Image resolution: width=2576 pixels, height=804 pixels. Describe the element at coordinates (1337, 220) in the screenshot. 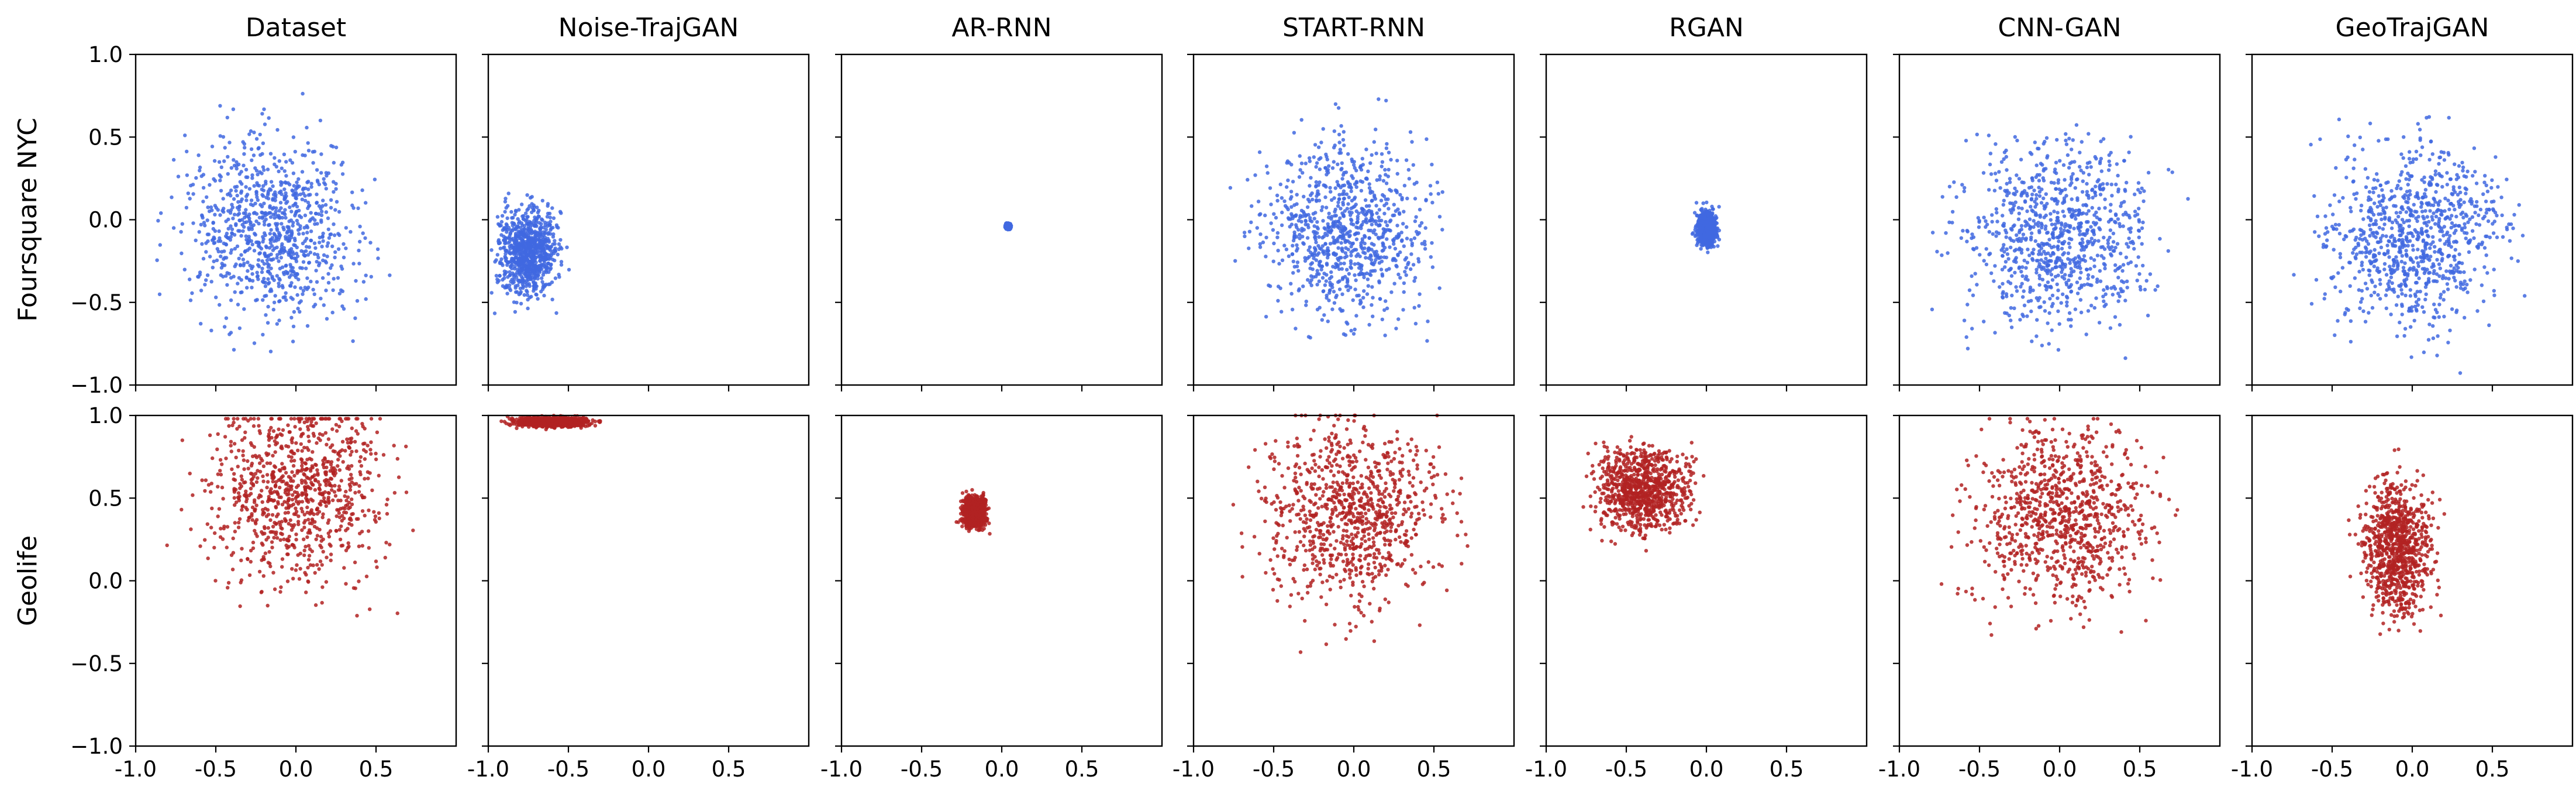

I see `scatter-series` at that location.